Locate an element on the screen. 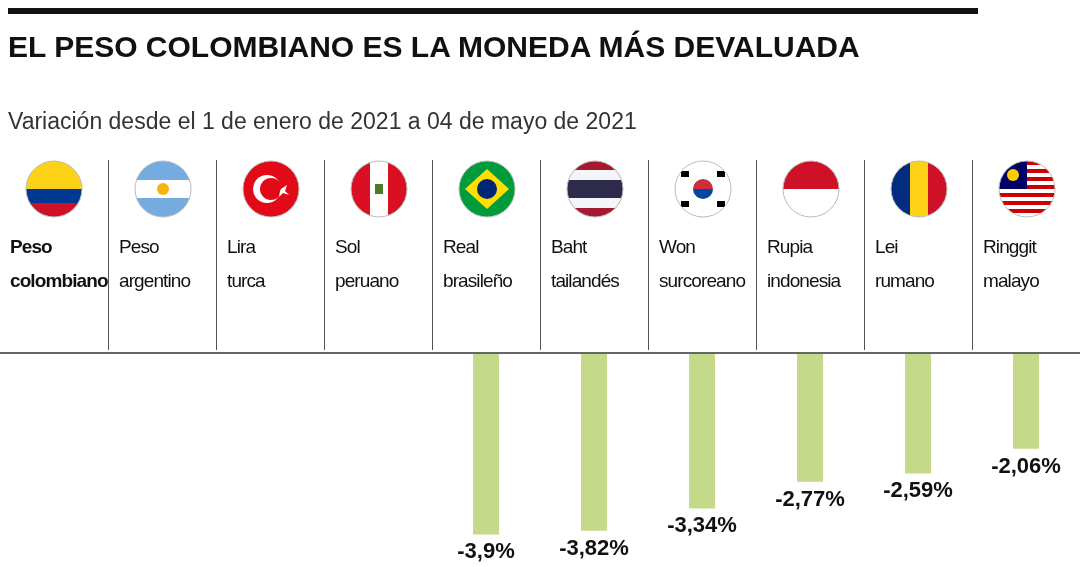 Image resolution: width=1080 pixels, height=567 pixels. x-tick-label: Baht tailandés is located at coordinates (585, 264).